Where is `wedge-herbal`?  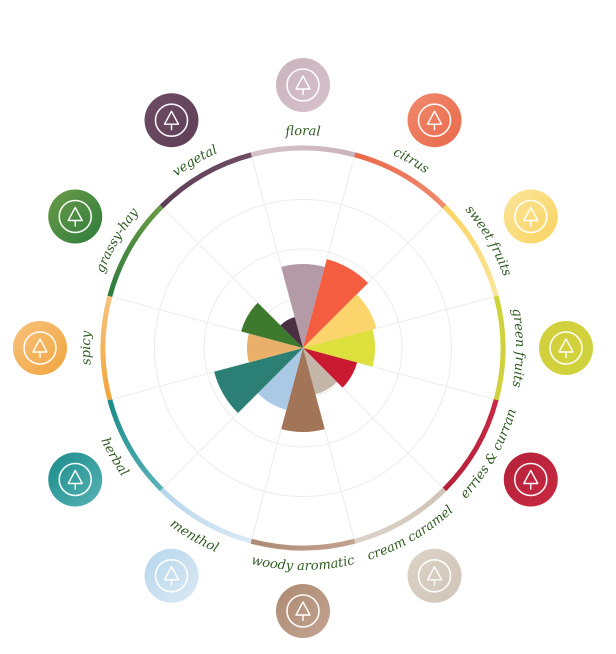
wedge-herbal is located at coordinates (258, 381).